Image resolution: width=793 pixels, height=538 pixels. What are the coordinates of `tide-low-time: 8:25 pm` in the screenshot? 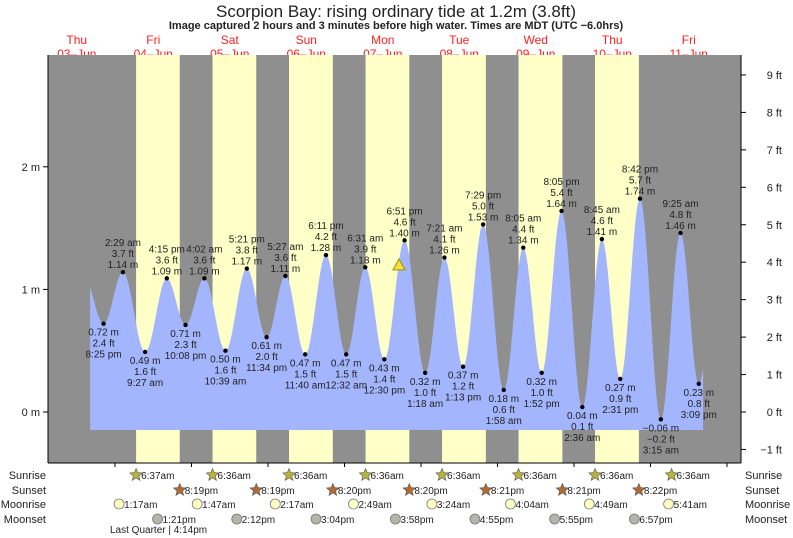 It's located at (104, 355).